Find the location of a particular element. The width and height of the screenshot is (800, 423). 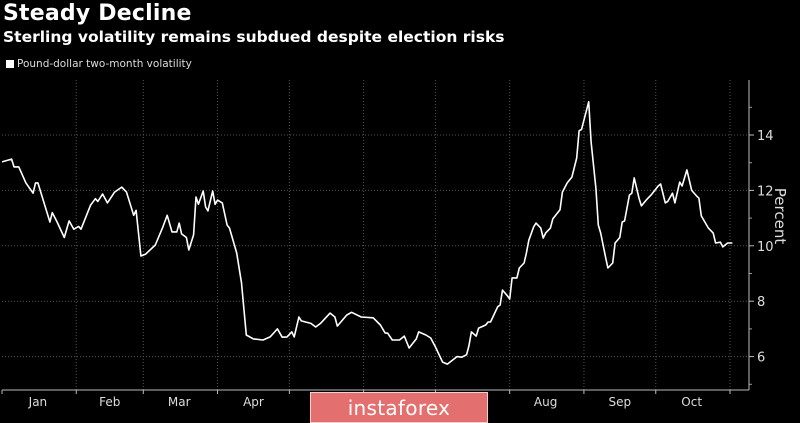

x-tick-label: Feb is located at coordinates (109, 402).